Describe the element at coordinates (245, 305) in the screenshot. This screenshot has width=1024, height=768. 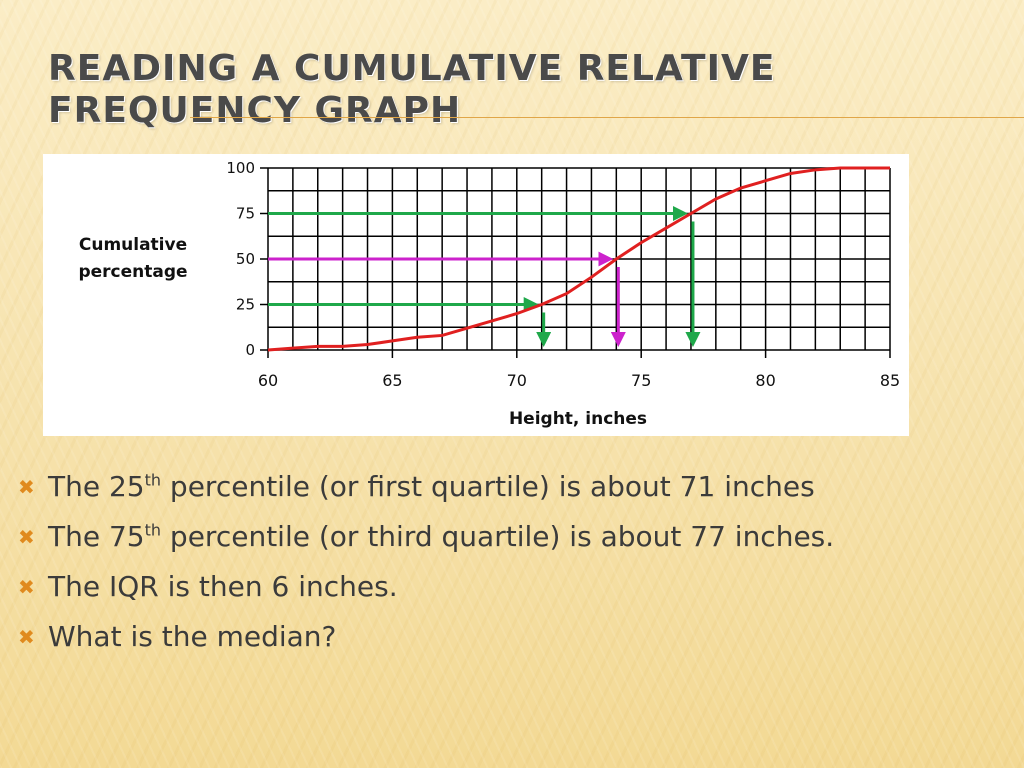
I see `y-tick-label: 25` at that location.